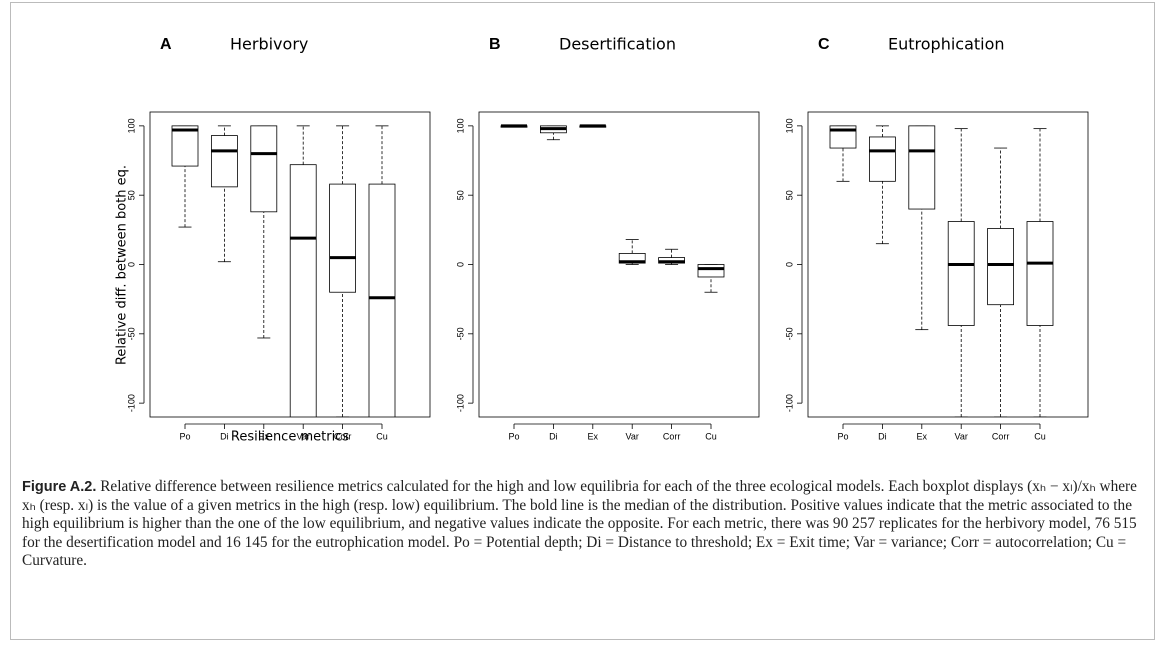 The height and width of the screenshot is (648, 1167). What do you see at coordinates (166, 44) in the screenshot?
I see `panel-label: A` at bounding box center [166, 44].